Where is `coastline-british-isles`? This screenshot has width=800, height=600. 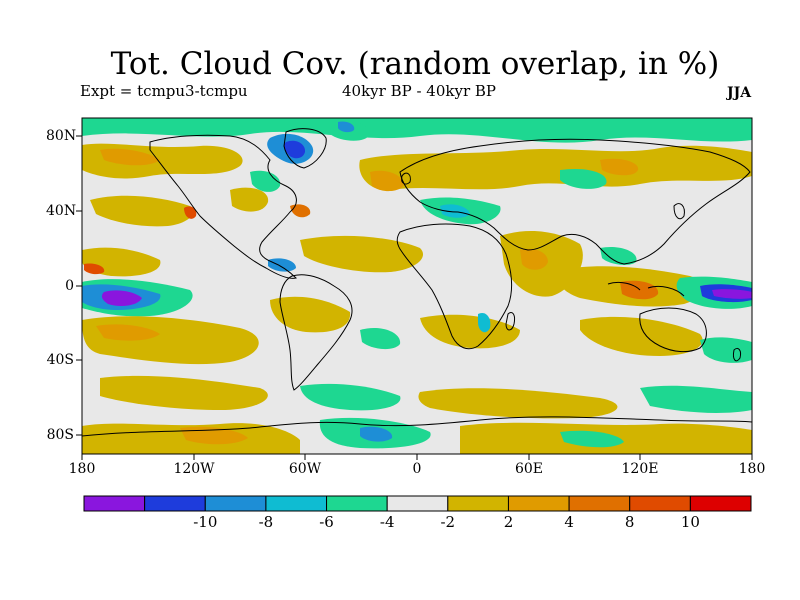
coastline-british-isles is located at coordinates (406, 178).